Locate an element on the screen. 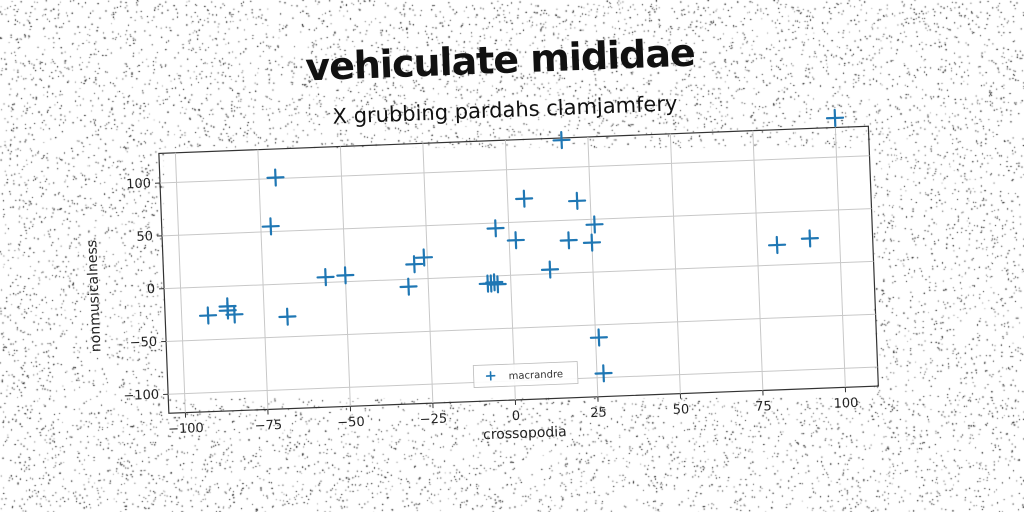  legend-marker-icon is located at coordinates (490, 376).